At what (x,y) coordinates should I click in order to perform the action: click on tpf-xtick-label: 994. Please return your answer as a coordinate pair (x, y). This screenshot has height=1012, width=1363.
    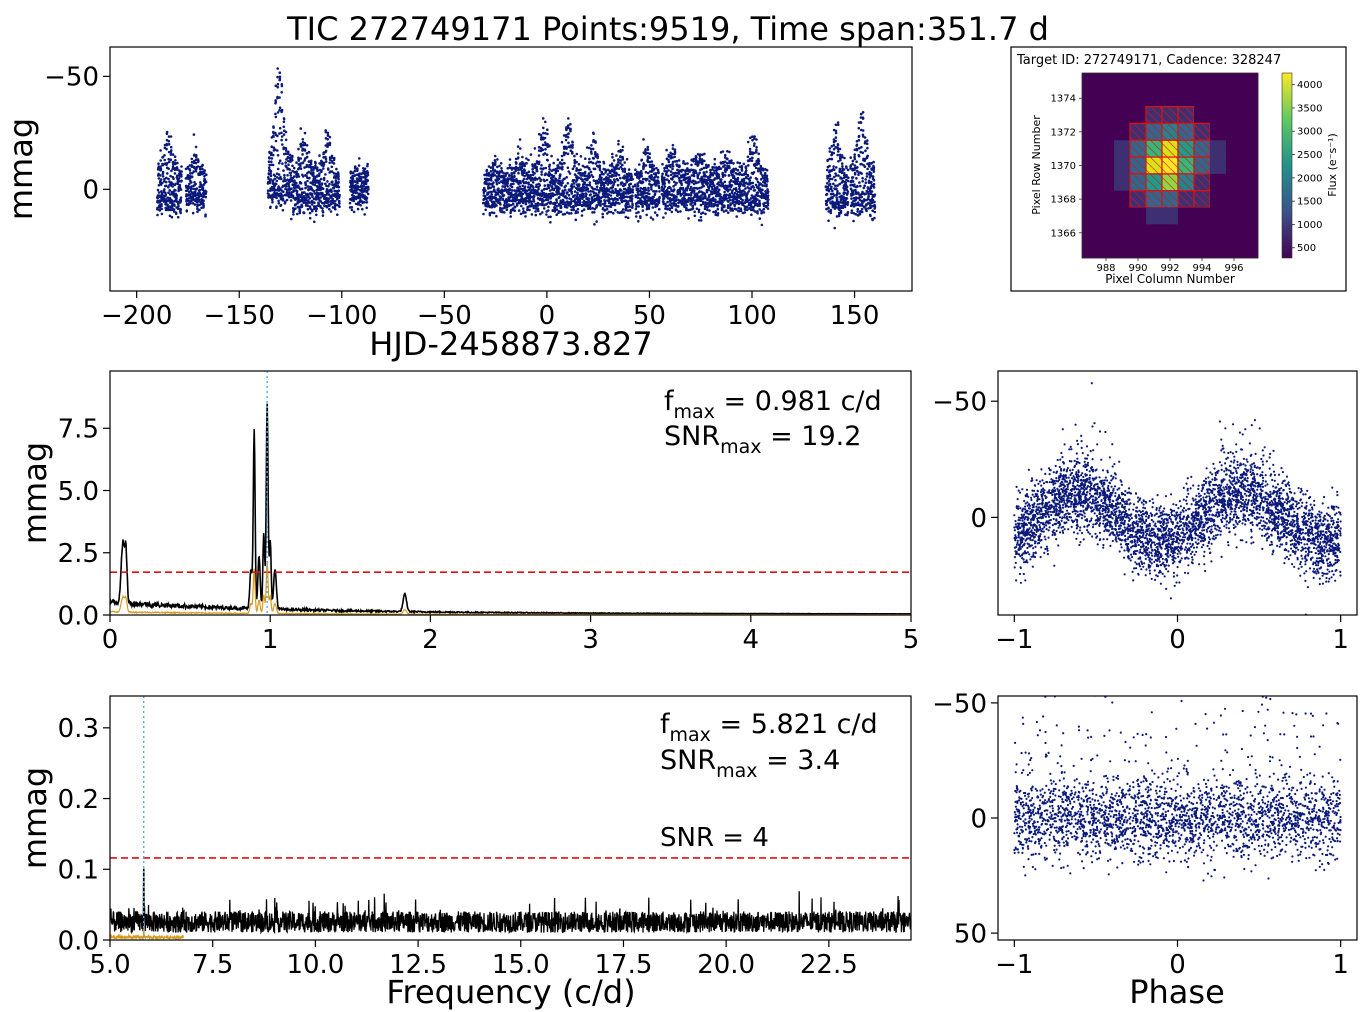
    Looking at the image, I should click on (1201, 268).